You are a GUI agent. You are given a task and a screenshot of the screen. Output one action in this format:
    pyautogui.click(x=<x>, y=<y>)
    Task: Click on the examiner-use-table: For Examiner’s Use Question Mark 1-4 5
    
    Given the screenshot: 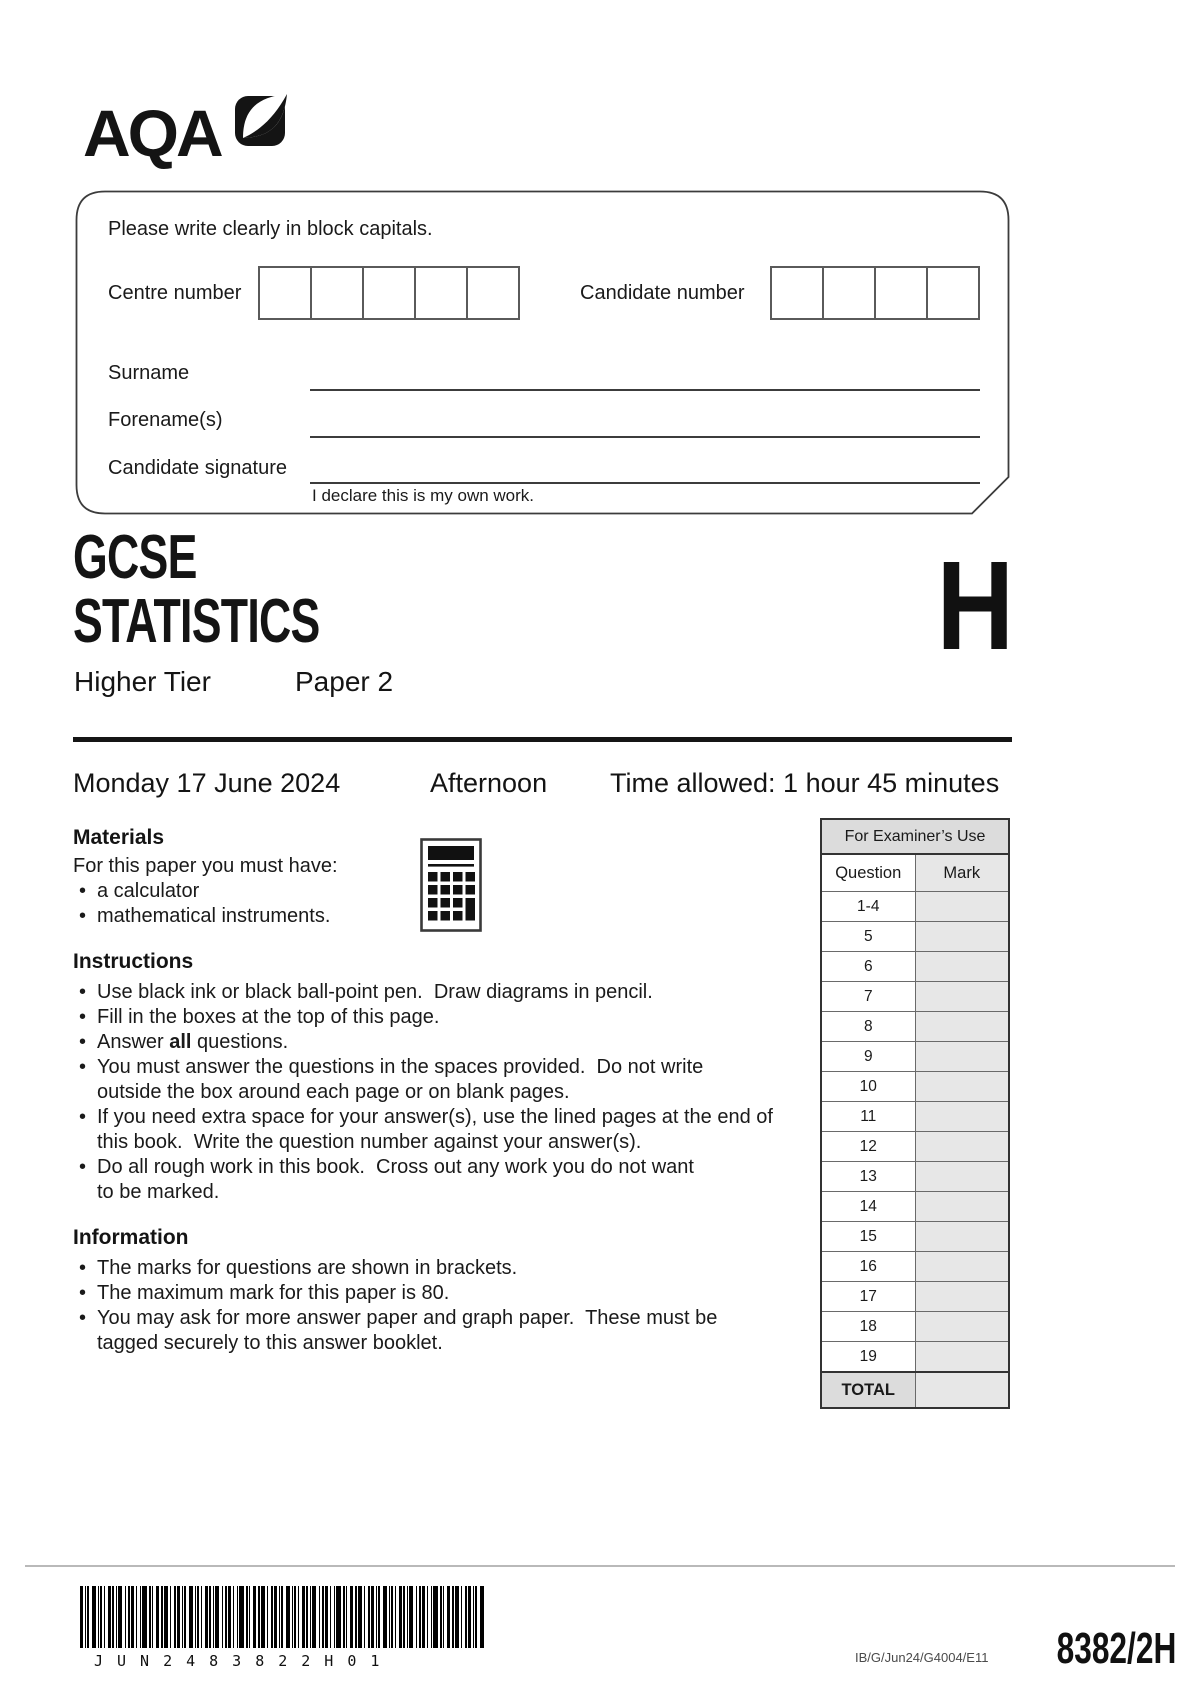 What is the action you would take?
    pyautogui.click(x=915, y=1113)
    